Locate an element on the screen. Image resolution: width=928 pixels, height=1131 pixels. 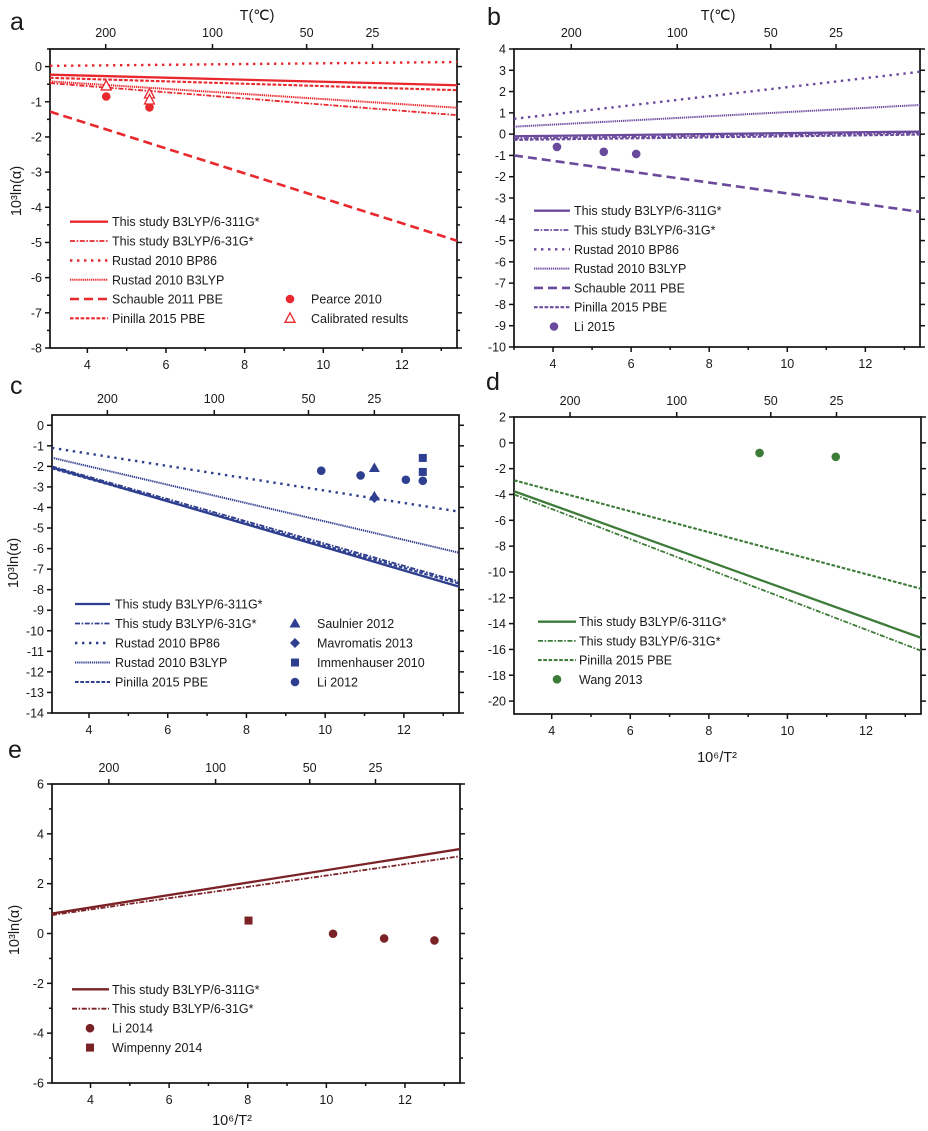
series-line-schauble-2011-pbe is located at coordinates (253, 176).